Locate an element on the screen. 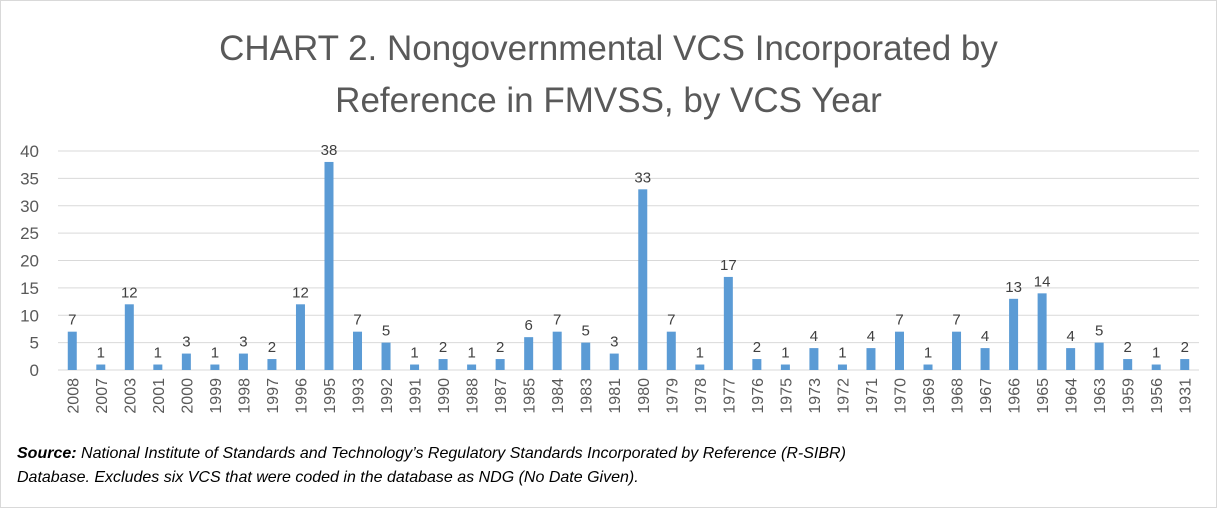 The width and height of the screenshot is (1217, 508). x-tick-label: 1990 is located at coordinates (444, 396).